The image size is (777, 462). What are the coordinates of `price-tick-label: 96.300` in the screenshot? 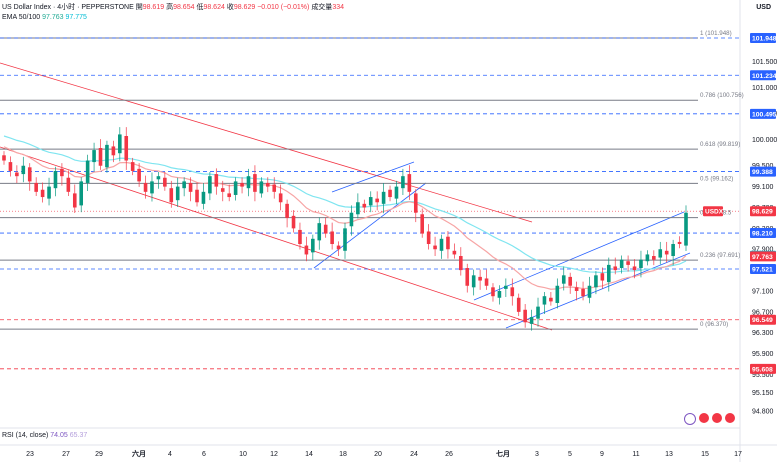 It's located at (763, 333).